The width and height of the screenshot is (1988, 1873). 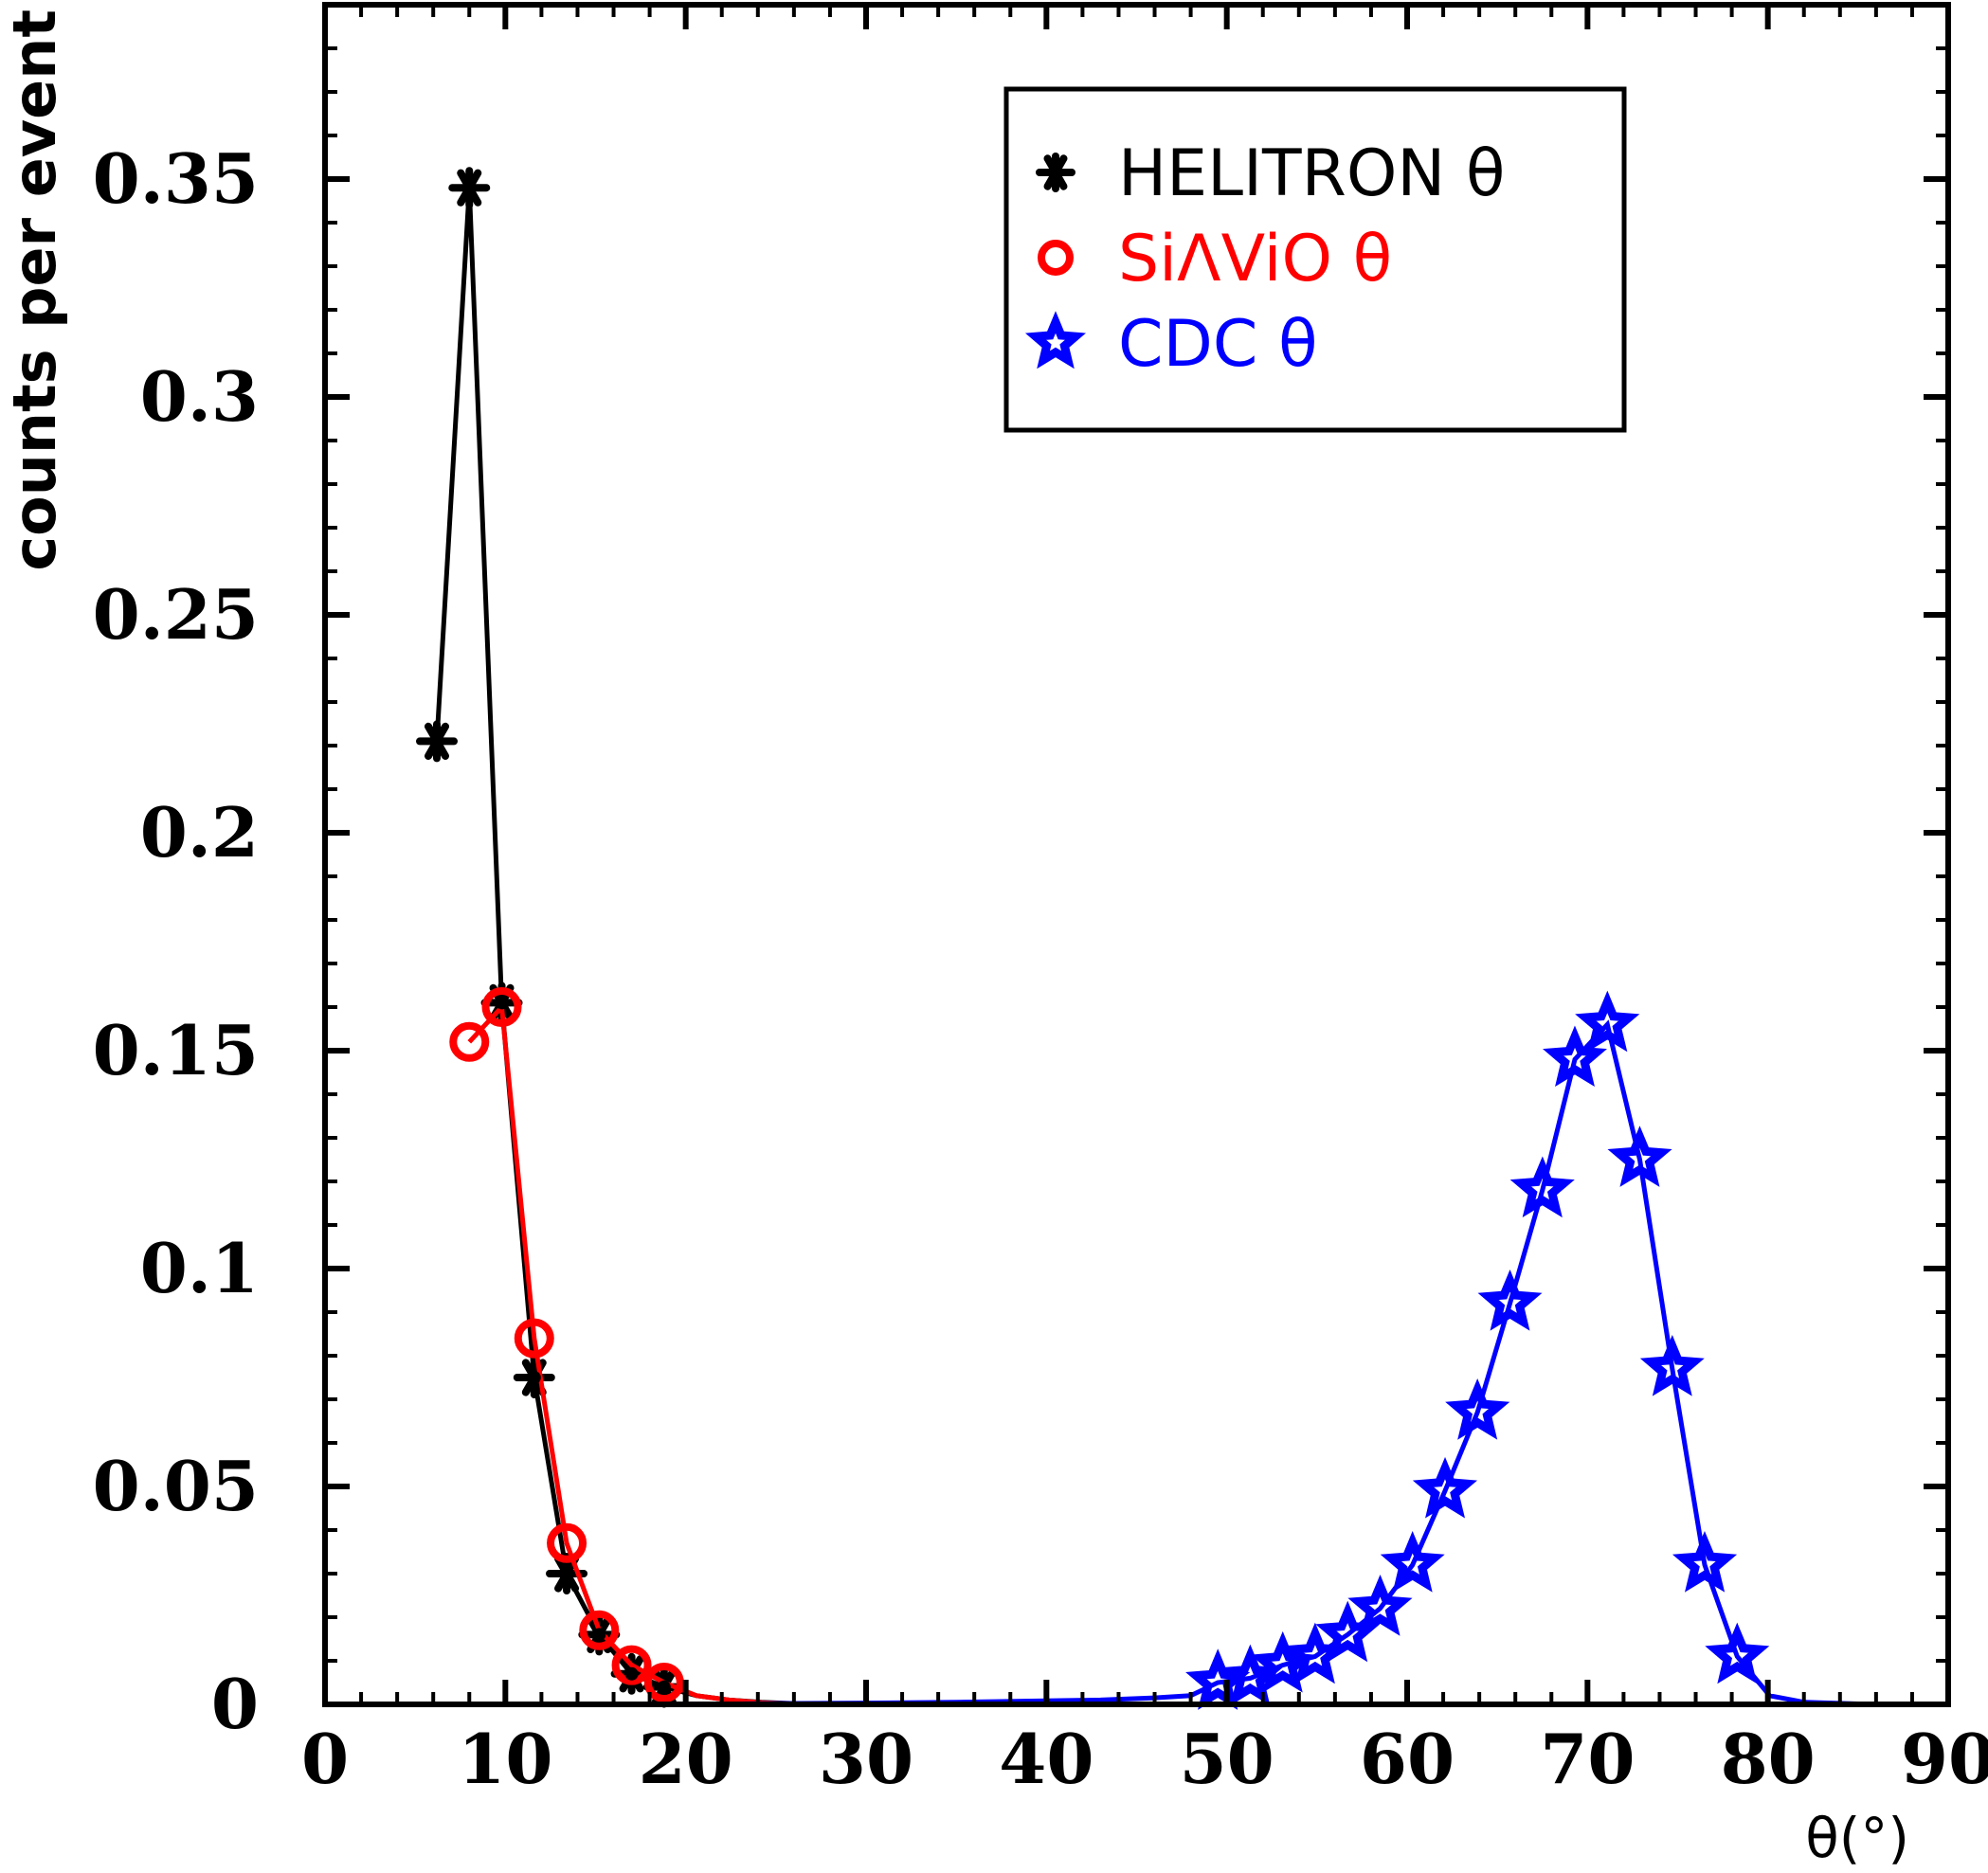 I want to click on legend: HELITRON θ SiΛViO θ CDC θ, so click(x=1315, y=259).